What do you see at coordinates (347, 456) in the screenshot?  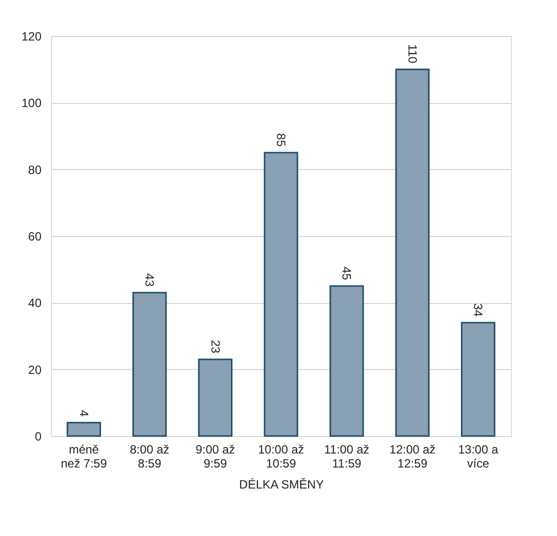 I see `x-tick-label: 11:00 až 11:59` at bounding box center [347, 456].